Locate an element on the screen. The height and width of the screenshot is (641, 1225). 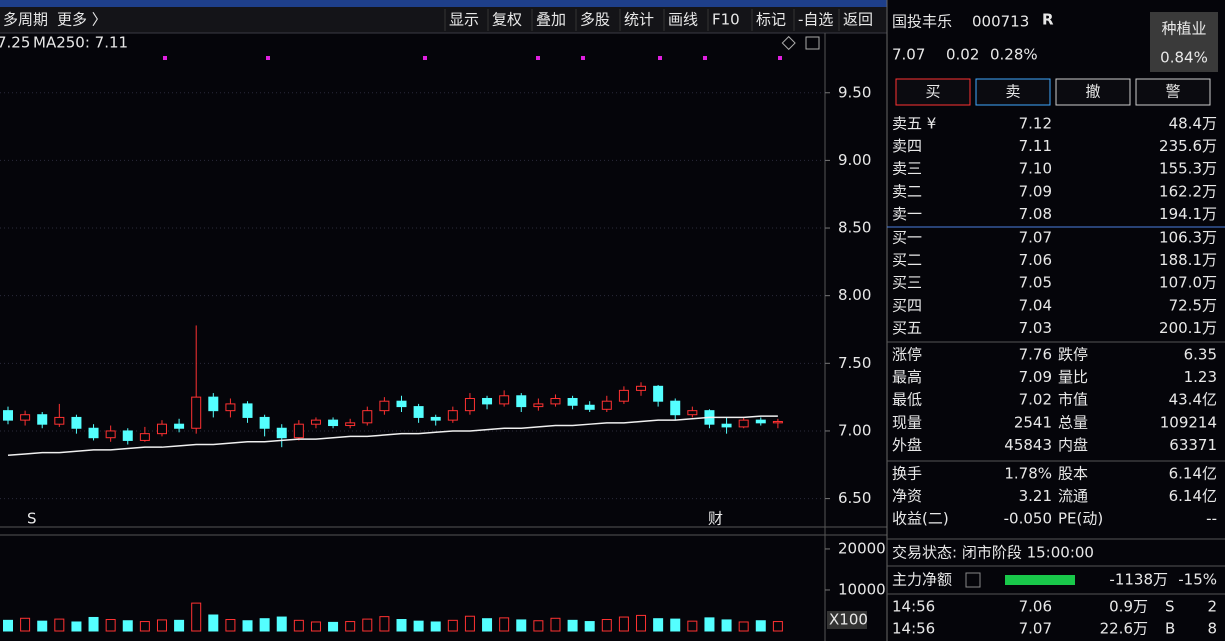
book-volume: 106.3万 is located at coordinates (1188, 238).